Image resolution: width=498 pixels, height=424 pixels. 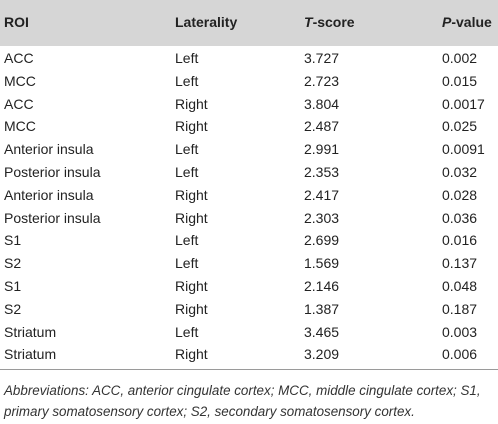 I want to click on table-cell: 0.016, so click(x=460, y=240).